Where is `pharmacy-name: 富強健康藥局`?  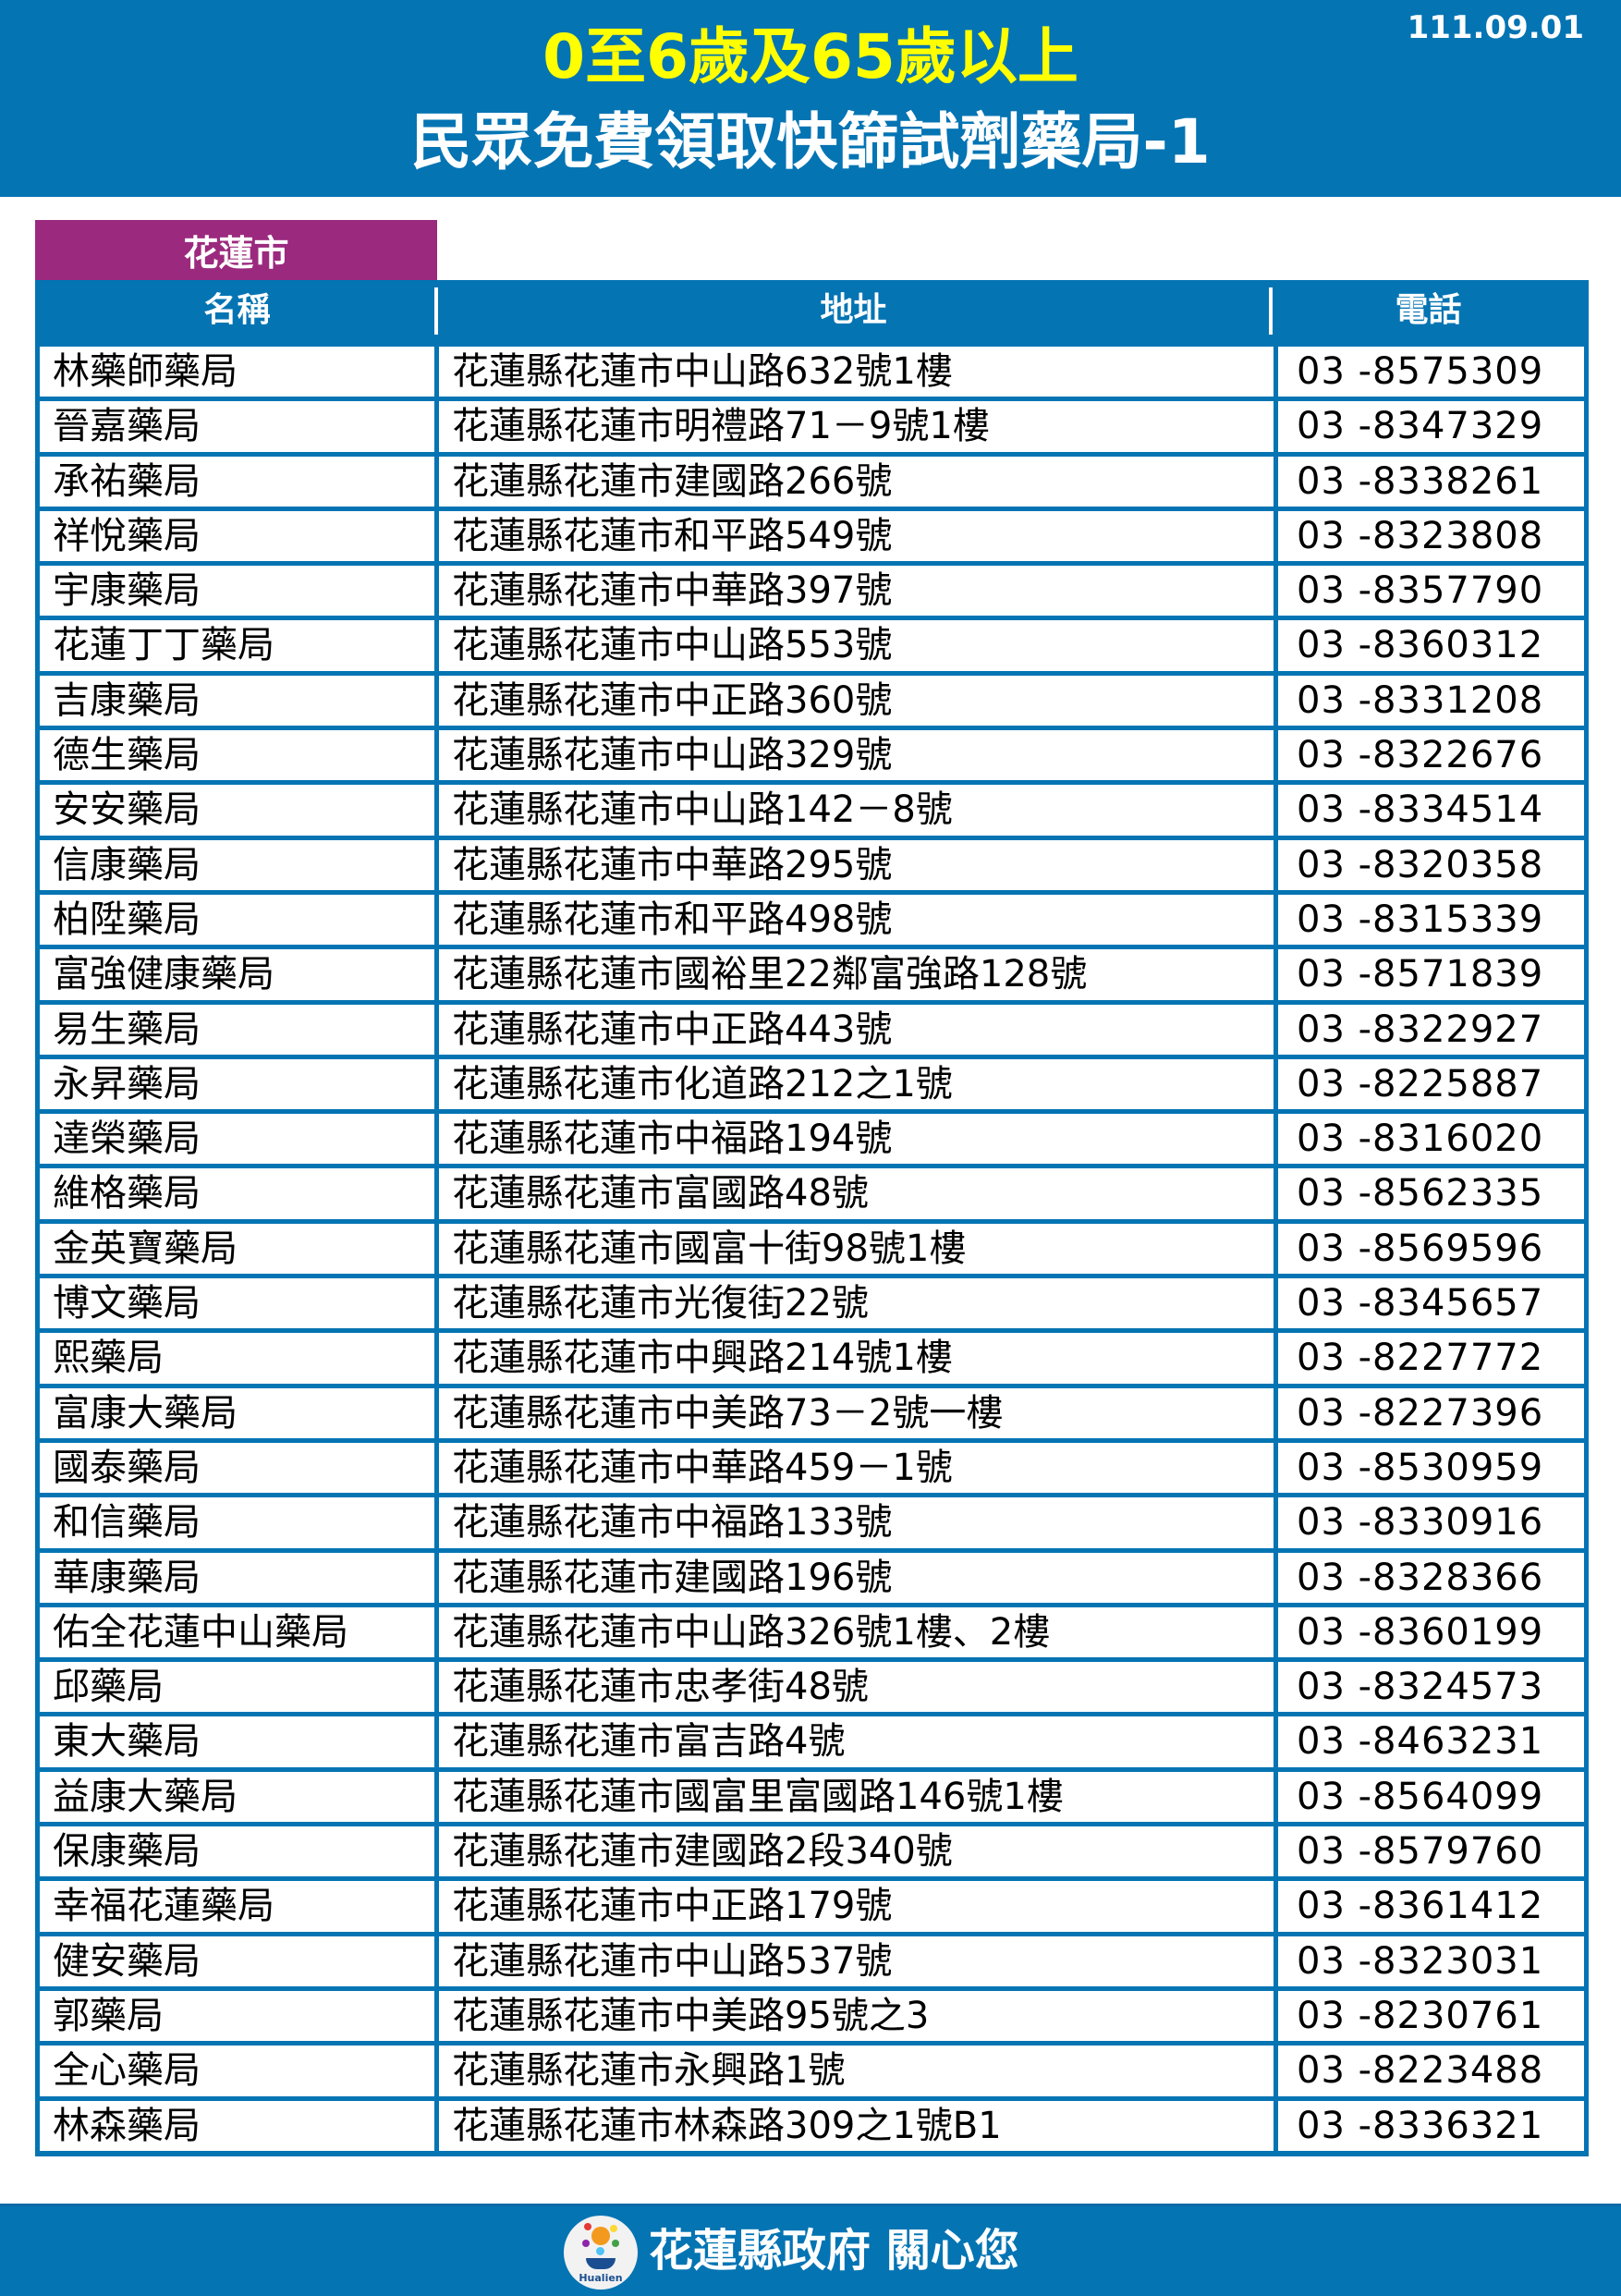 pharmacy-name: 富強健康藥局 is located at coordinates (237, 974).